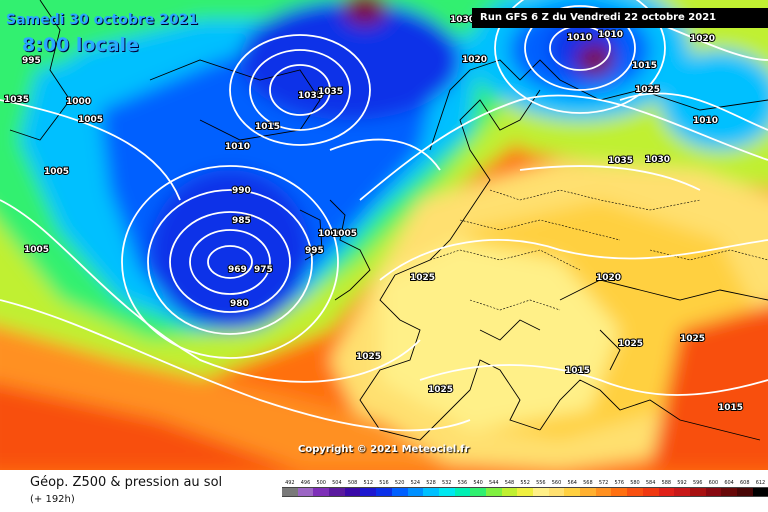 The width and height of the screenshot is (768, 512). Describe the element at coordinates (556, 483) in the screenshot. I see `legend-value: 560` at that location.